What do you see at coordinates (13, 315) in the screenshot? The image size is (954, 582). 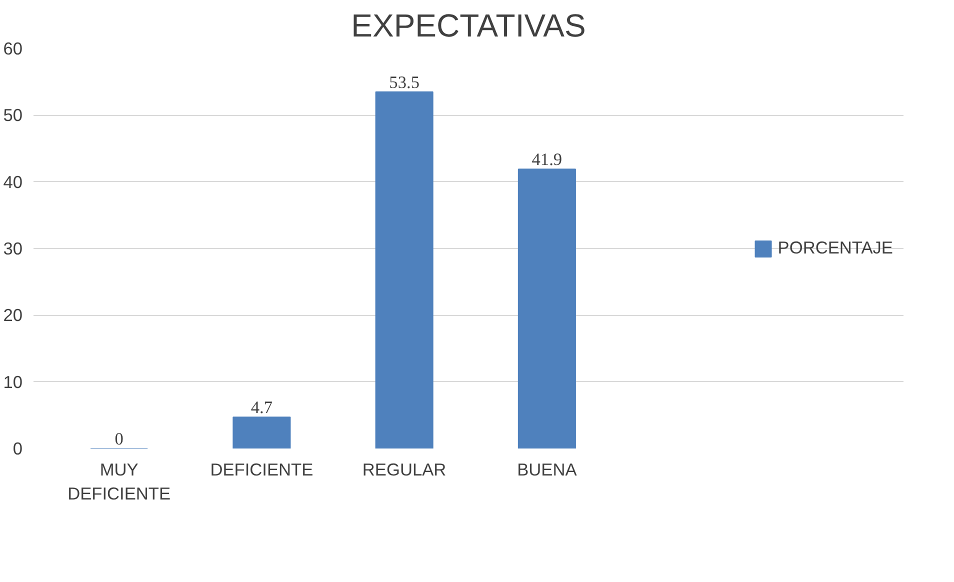 I see `y-tick-label: 20` at bounding box center [13, 315].